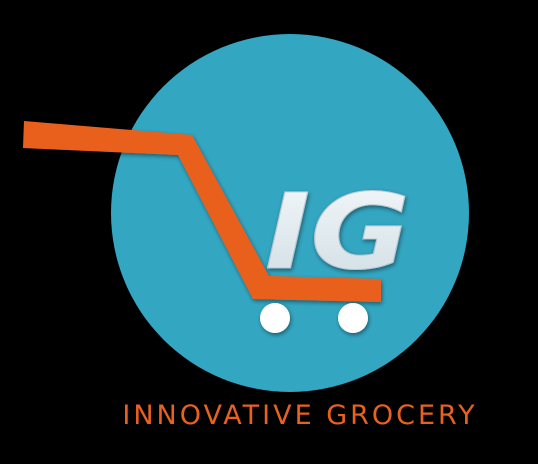  Describe the element at coordinates (337, 232) in the screenshot. I see `logo-monogram: IG` at that location.